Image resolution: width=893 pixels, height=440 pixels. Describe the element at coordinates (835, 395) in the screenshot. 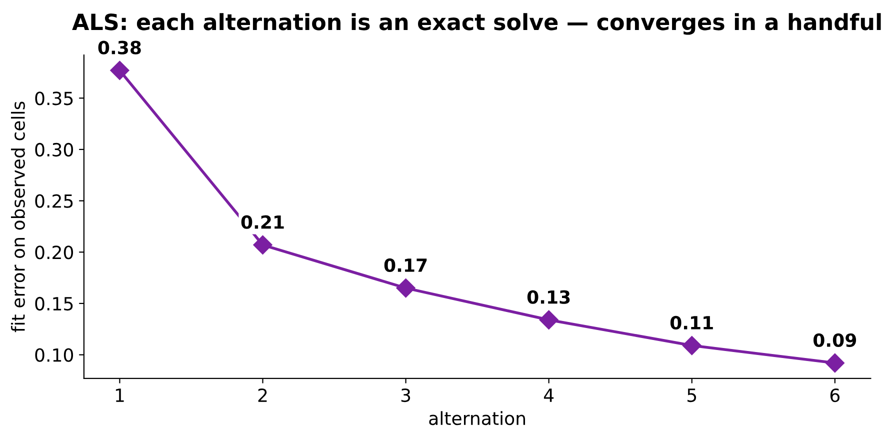

I see `x-tick-label: 6` at that location.